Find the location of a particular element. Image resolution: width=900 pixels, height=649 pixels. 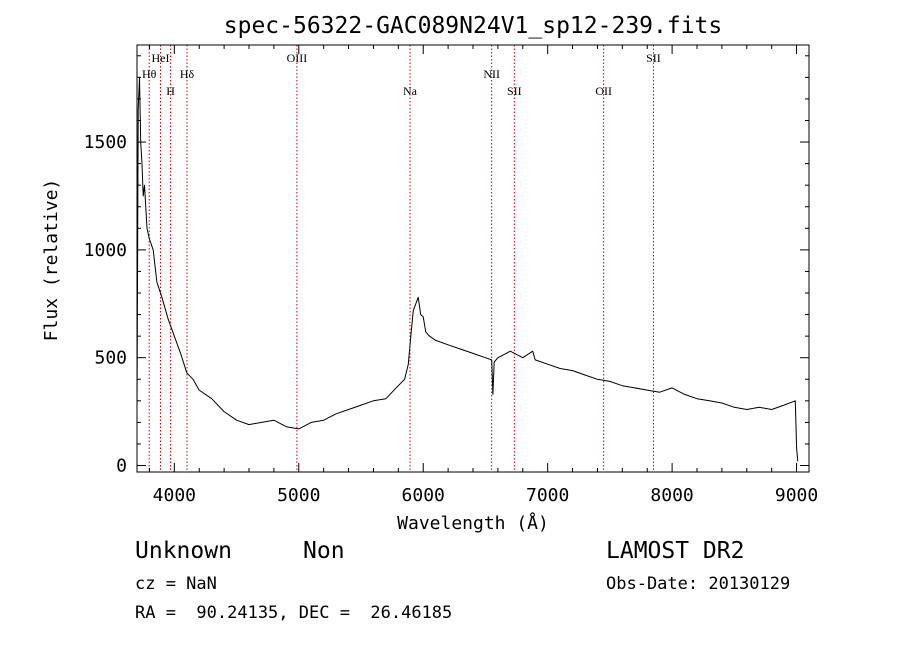

emission-line-label: H is located at coordinates (170, 91).